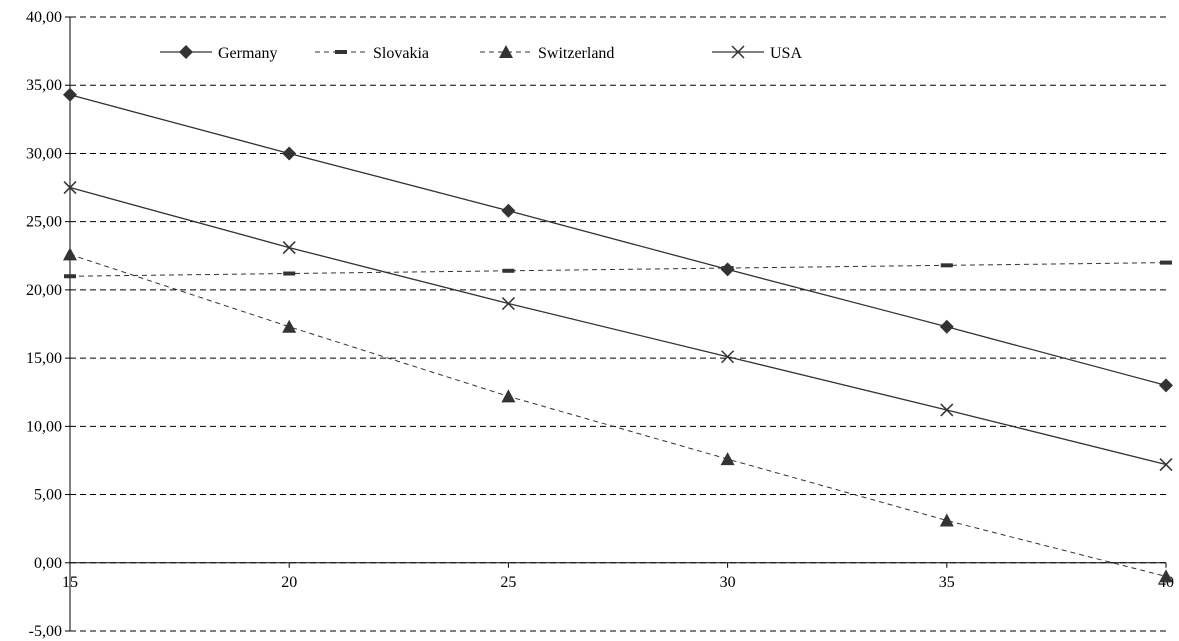 This screenshot has height=641, width=1179. Describe the element at coordinates (576, 53) in the screenshot. I see `legend-label: Switzerland` at that location.